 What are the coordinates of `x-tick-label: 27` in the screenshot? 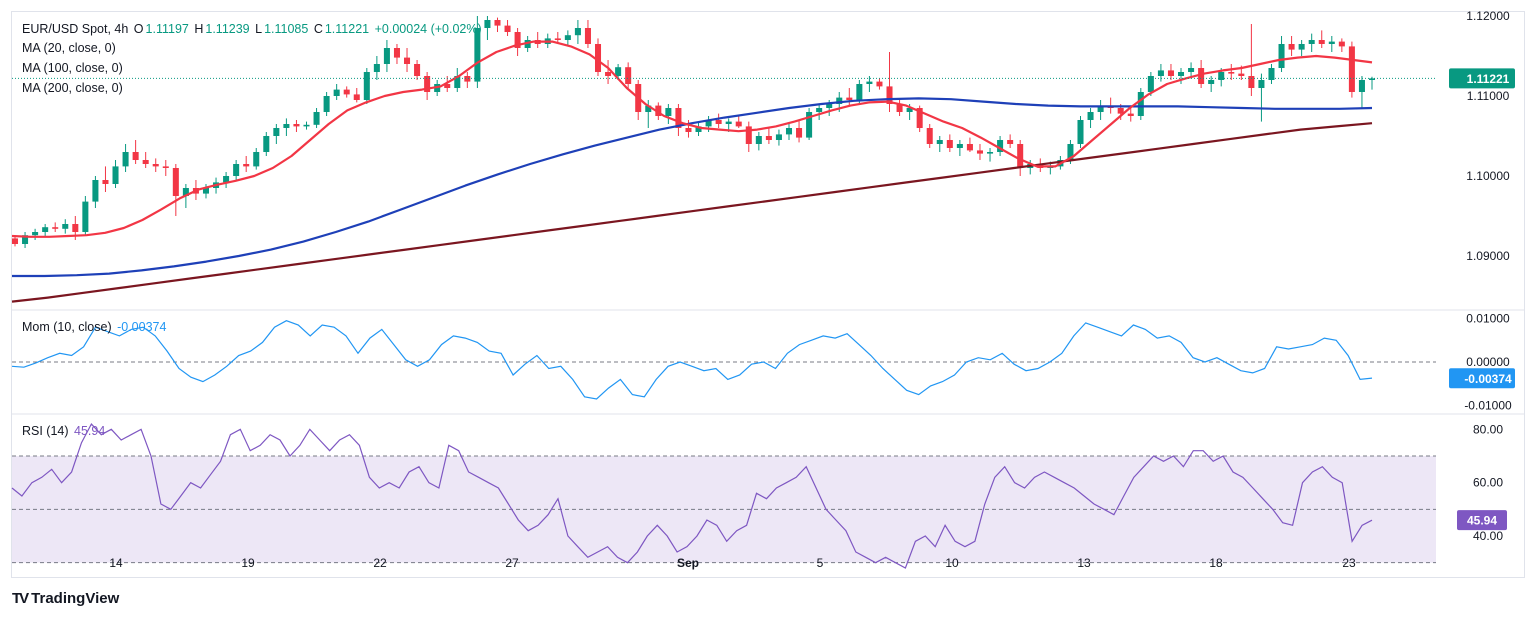 It's located at (512, 563).